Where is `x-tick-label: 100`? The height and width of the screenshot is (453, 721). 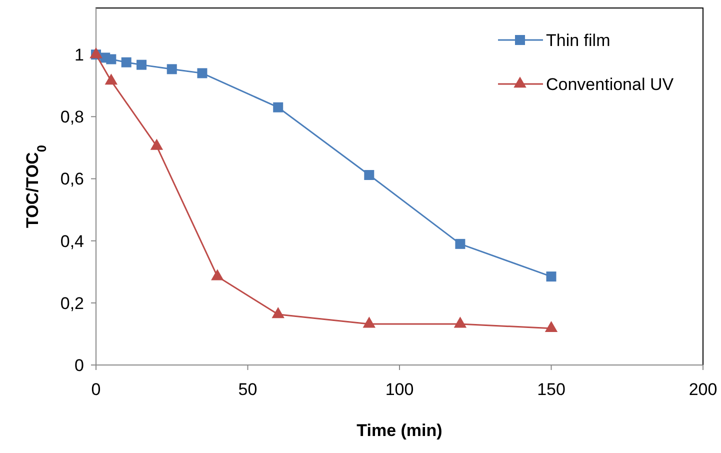 x-tick-label: 100 is located at coordinates (399, 389).